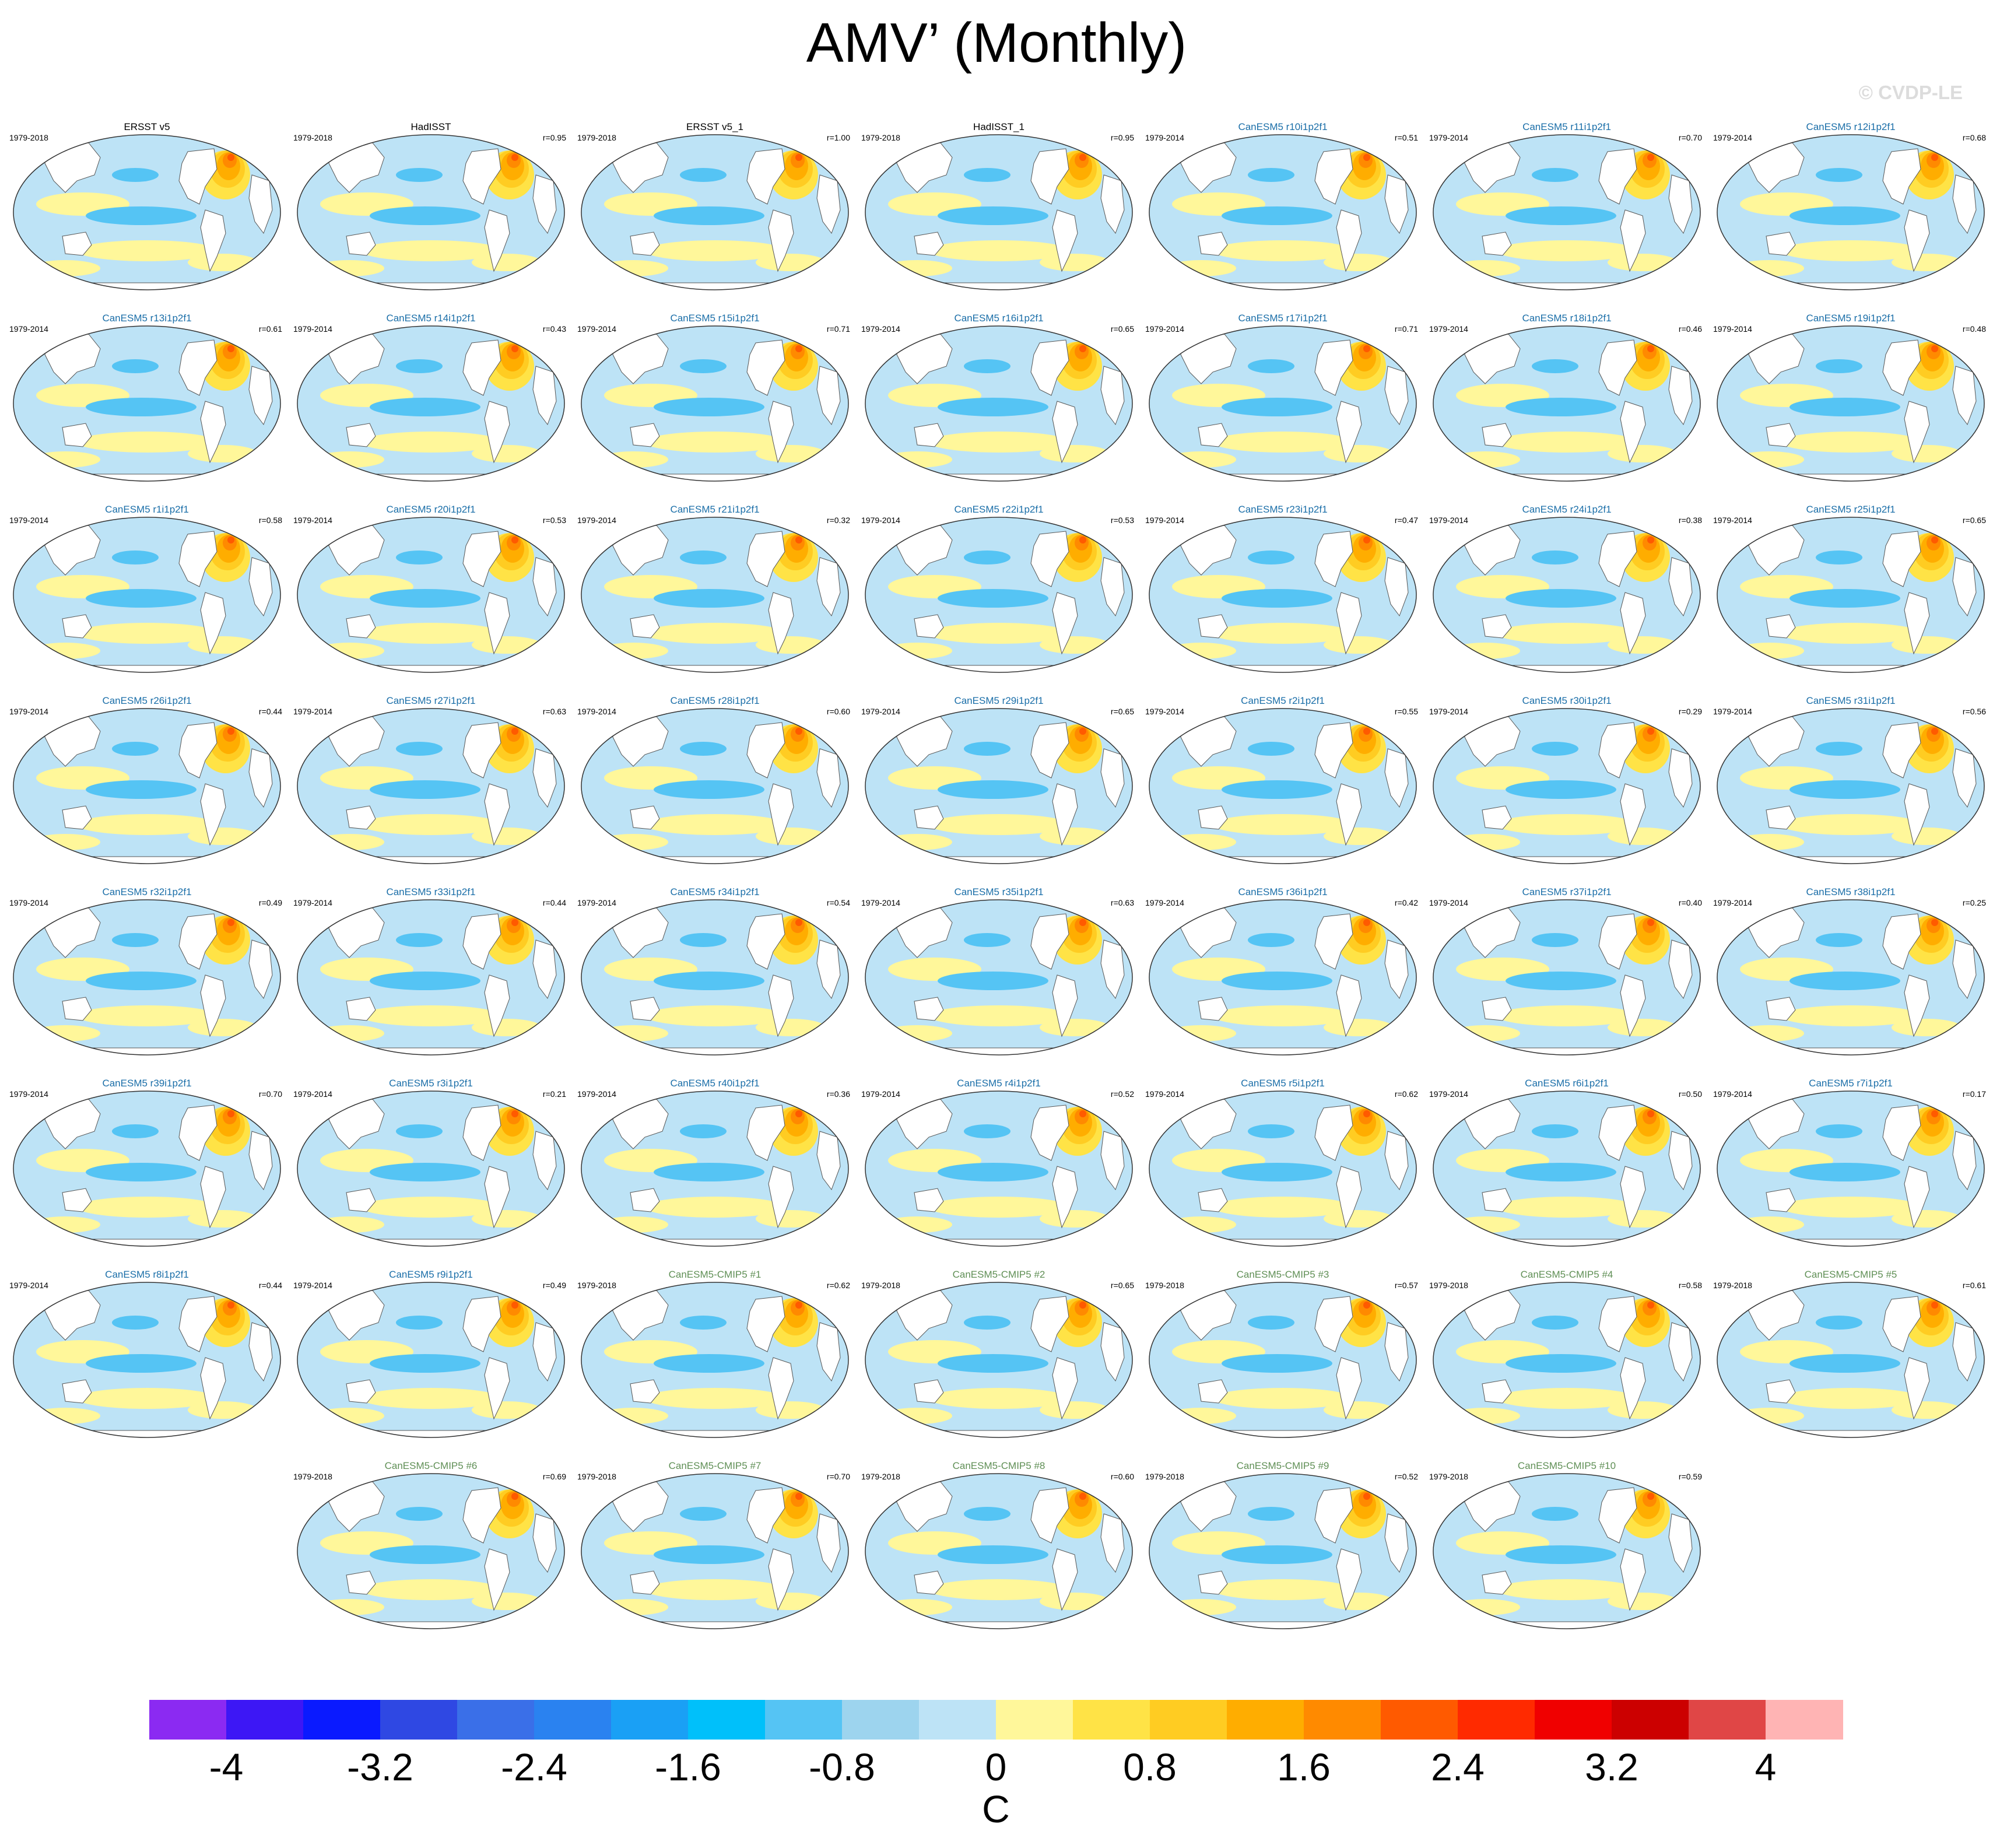 This screenshot has width=1993, height=1848. I want to click on map-panel: 1979-2014 CanESM5 r16i1p2f1 r=0.65, so click(999, 406).